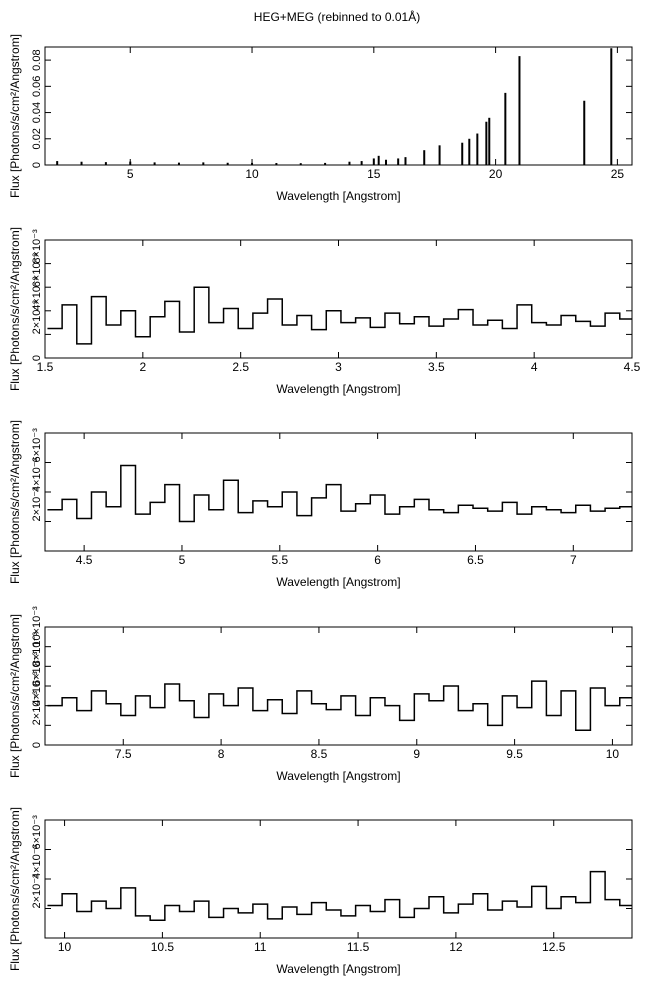  I want to click on chart-title: HEG+MEG (rebinned to 0.01Å), so click(337, 16).